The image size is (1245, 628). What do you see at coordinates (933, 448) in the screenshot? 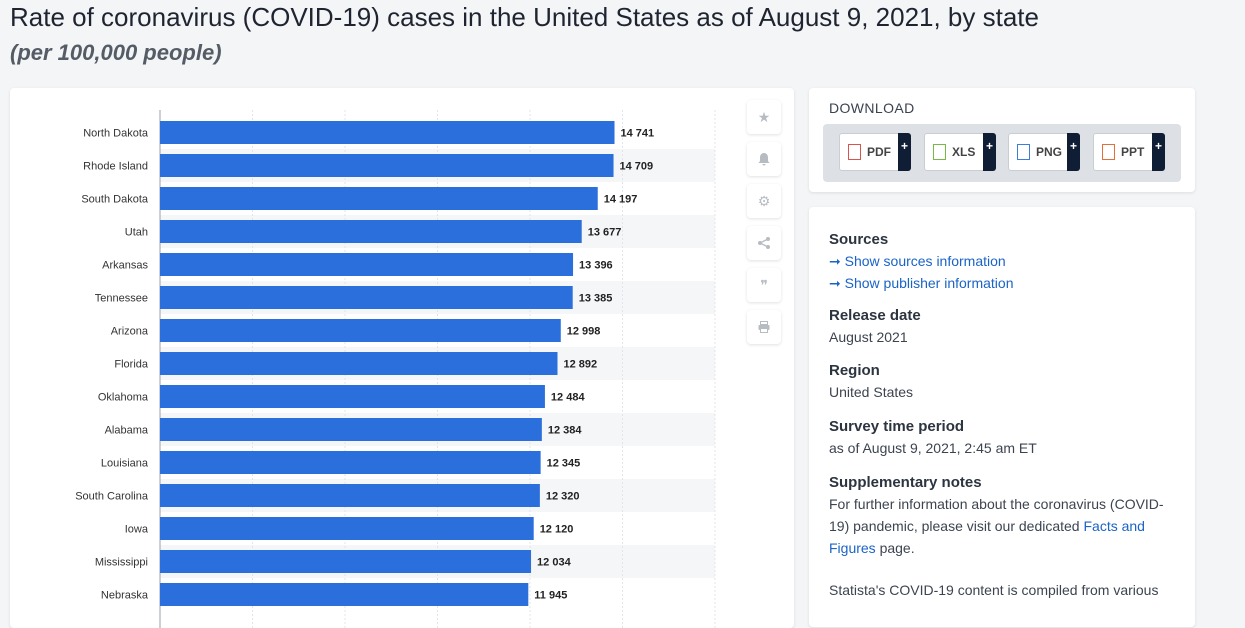
I see `survey-value: as of August 9, 2021, 2:45 am ET` at bounding box center [933, 448].